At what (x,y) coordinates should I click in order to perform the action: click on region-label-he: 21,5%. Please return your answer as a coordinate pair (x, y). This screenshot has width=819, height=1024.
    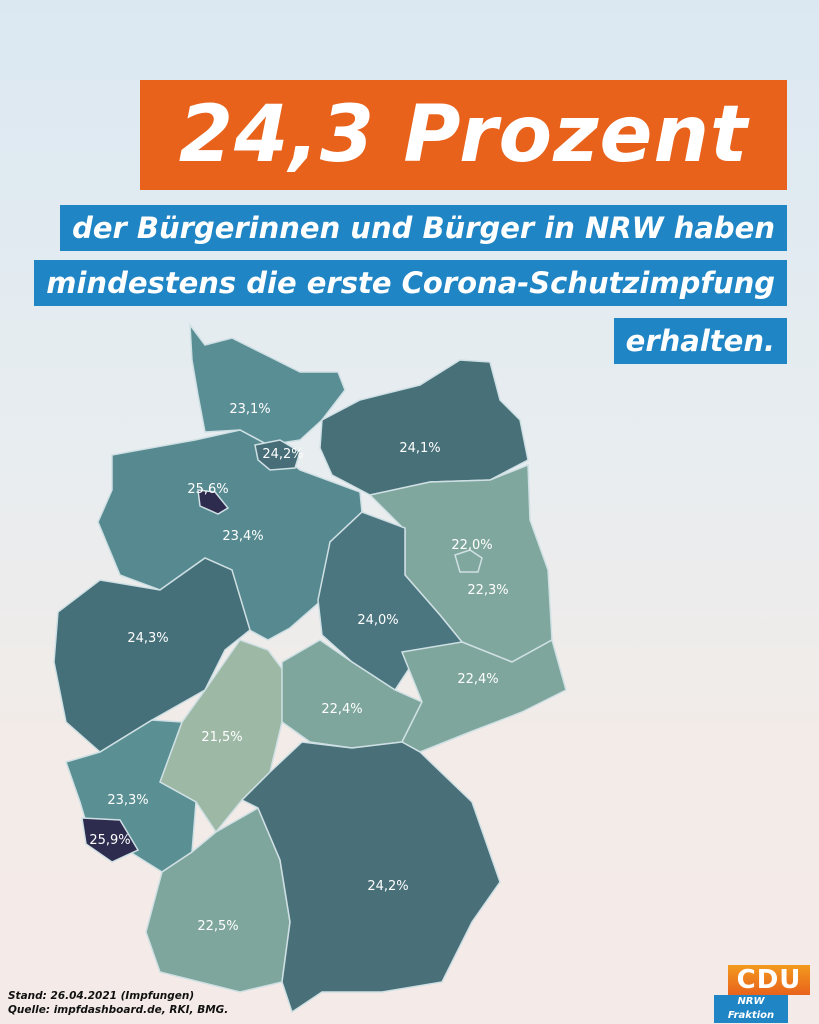
    Looking at the image, I should click on (221, 737).